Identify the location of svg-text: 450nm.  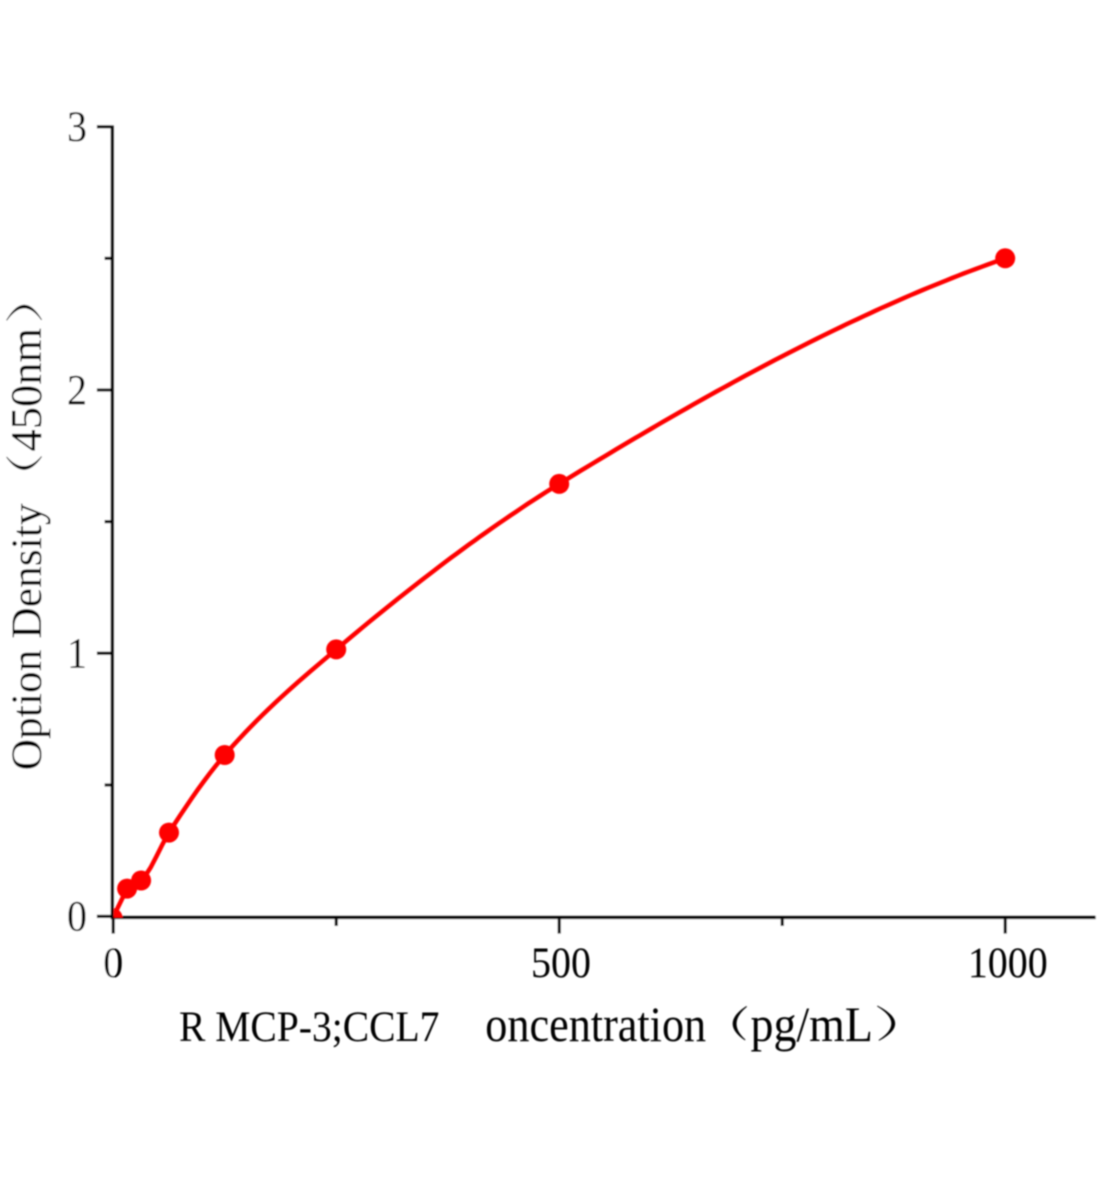
(26, 390).